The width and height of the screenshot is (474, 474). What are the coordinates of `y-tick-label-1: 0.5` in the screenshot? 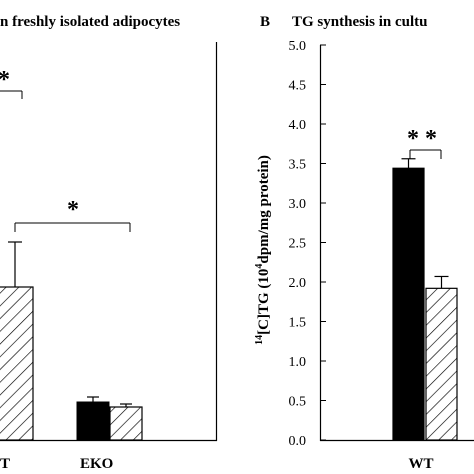 It's located at (298, 402).